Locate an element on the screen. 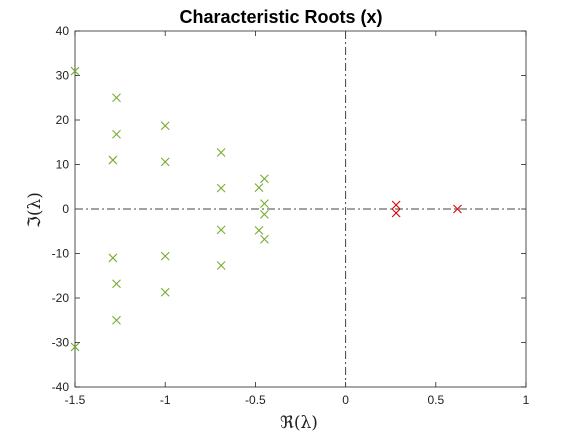 Image resolution: width=581 pixels, height=436 pixels. x-tick-label: 1 is located at coordinates (526, 400).